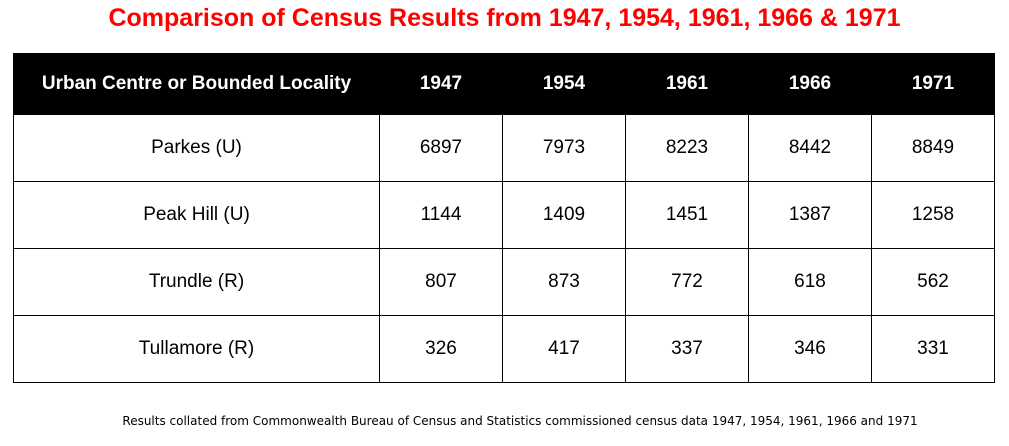  I want to click on header-1966: 1966, so click(810, 84).